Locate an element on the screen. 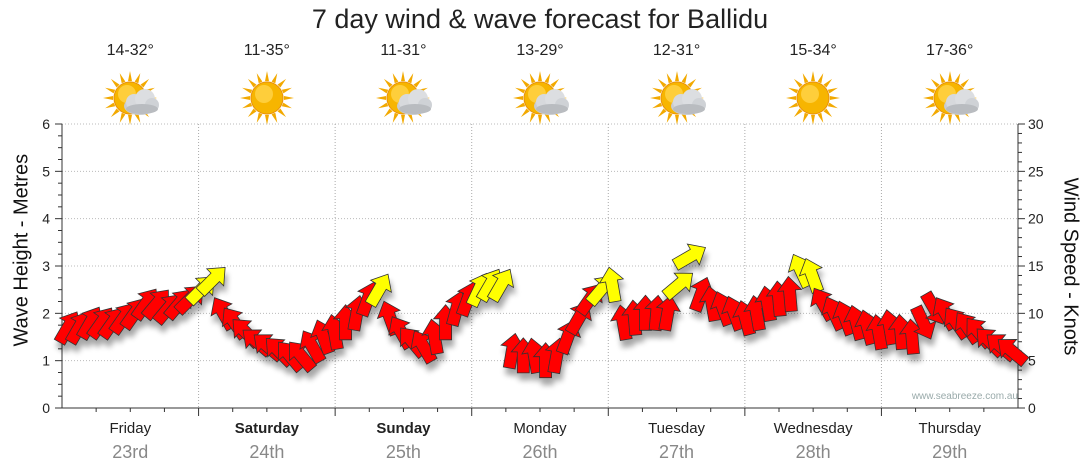 Image resolution: width=1080 pixels, height=475 pixels. y-left-tick-label: 3 is located at coordinates (46, 266).